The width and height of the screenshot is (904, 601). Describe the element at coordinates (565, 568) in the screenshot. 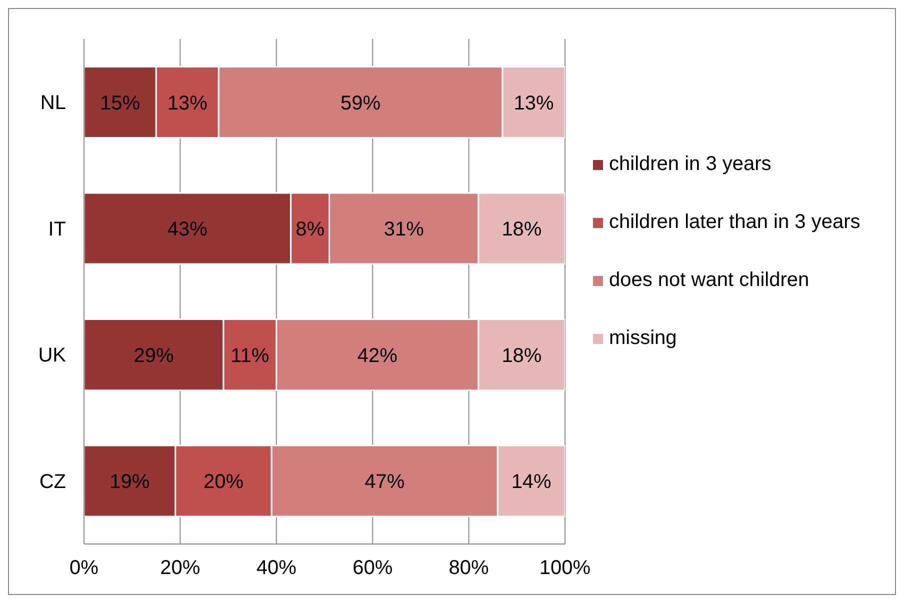

I see `x-tick-label: 100%` at that location.